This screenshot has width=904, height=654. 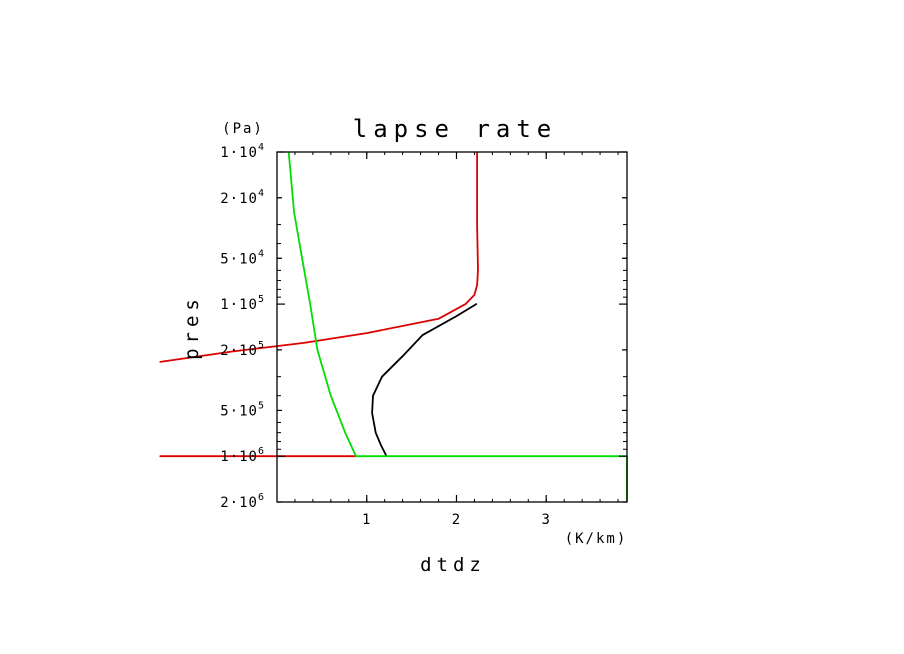 What do you see at coordinates (456, 520) in the screenshot?
I see `x-tick-label: 2` at bounding box center [456, 520].